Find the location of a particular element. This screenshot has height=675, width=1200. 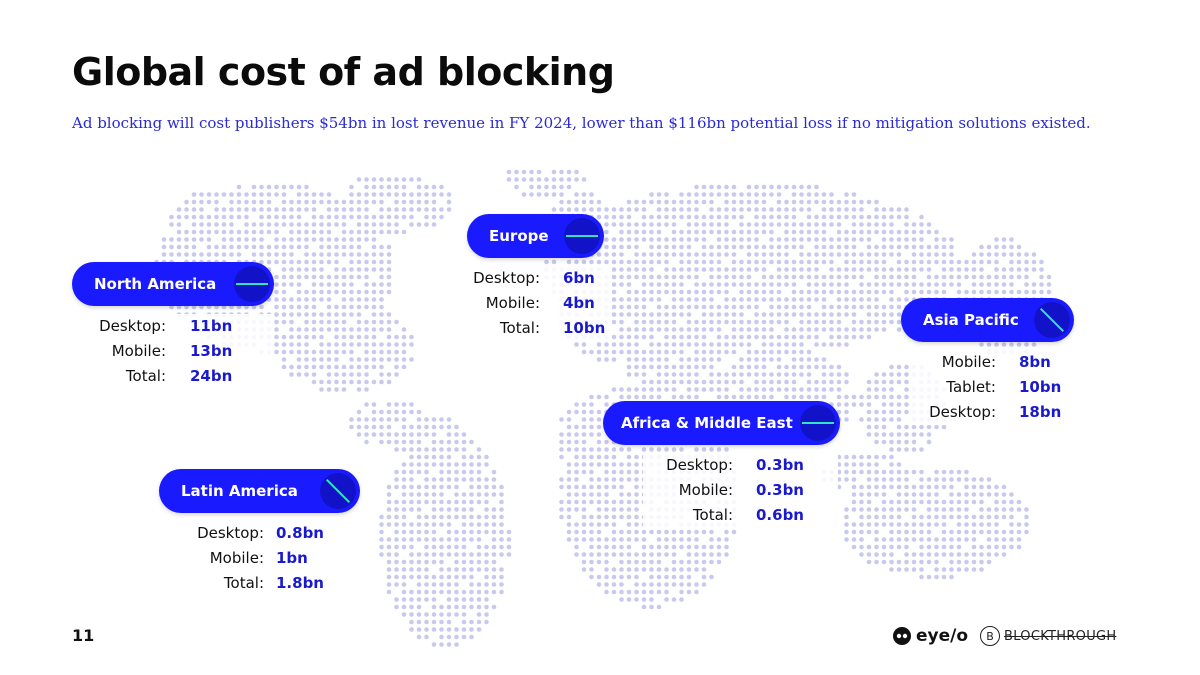

stat-row: Desktop: 11bn is located at coordinates (172, 326).